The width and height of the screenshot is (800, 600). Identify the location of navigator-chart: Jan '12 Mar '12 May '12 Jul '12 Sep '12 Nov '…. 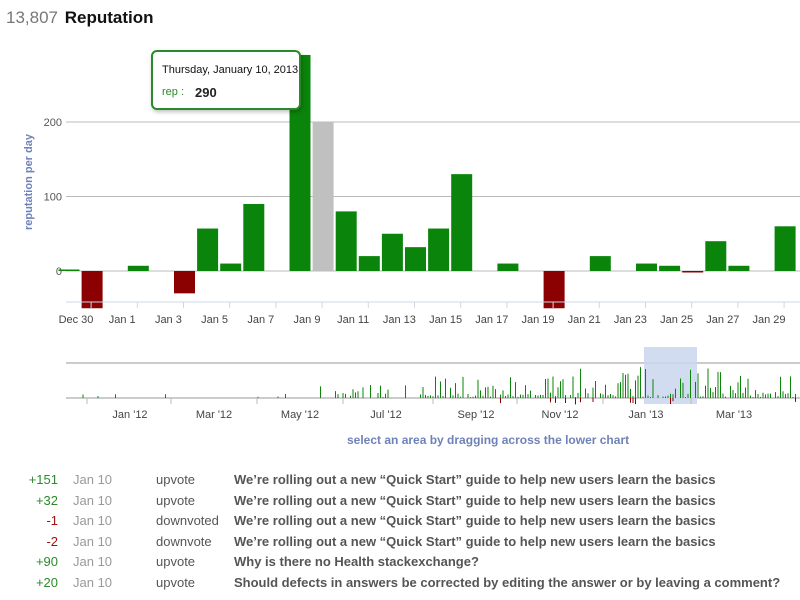
(433, 384).